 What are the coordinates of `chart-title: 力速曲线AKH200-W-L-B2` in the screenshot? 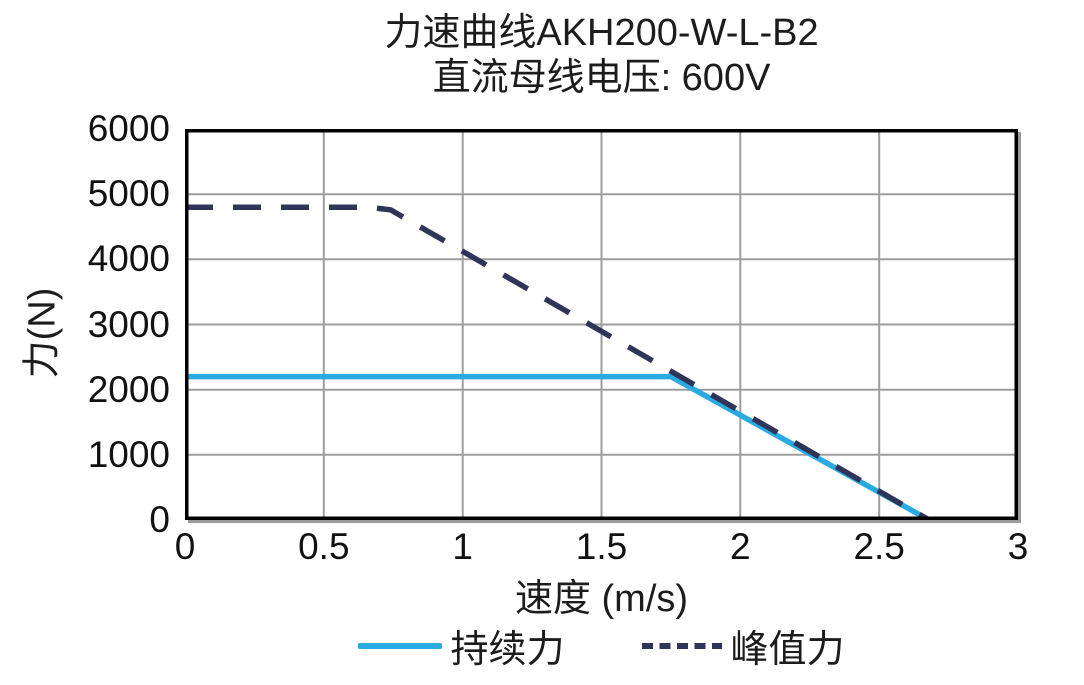 It's located at (601, 33).